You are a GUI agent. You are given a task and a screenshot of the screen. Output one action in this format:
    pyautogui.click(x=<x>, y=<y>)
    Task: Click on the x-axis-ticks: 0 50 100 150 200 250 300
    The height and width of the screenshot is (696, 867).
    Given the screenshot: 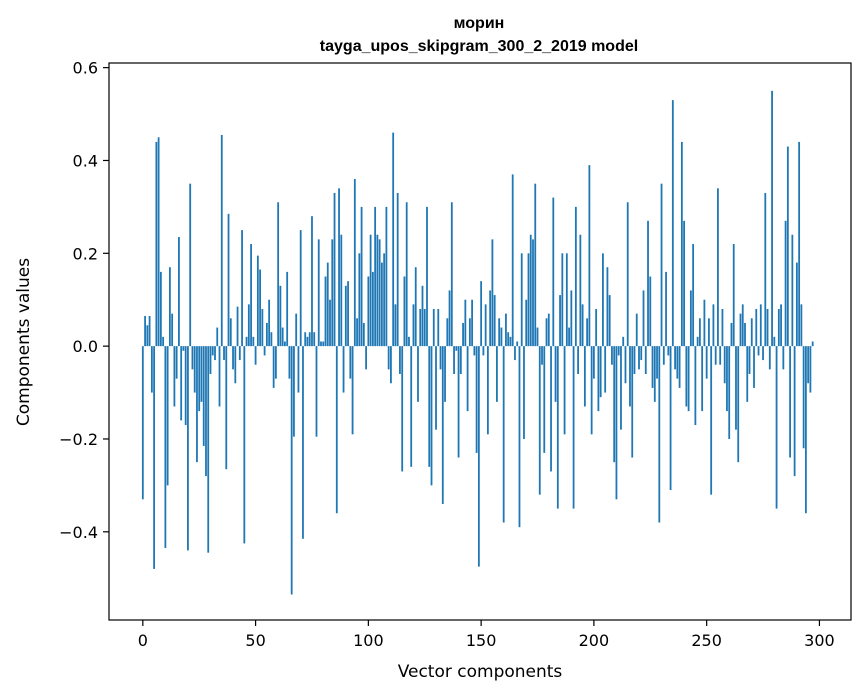 What is the action you would take?
    pyautogui.click(x=486, y=635)
    